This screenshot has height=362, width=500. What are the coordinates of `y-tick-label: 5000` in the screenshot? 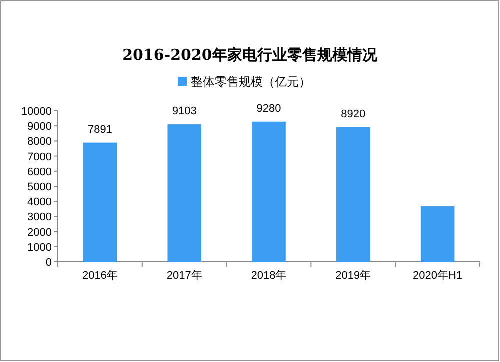 It's located at (40, 188).